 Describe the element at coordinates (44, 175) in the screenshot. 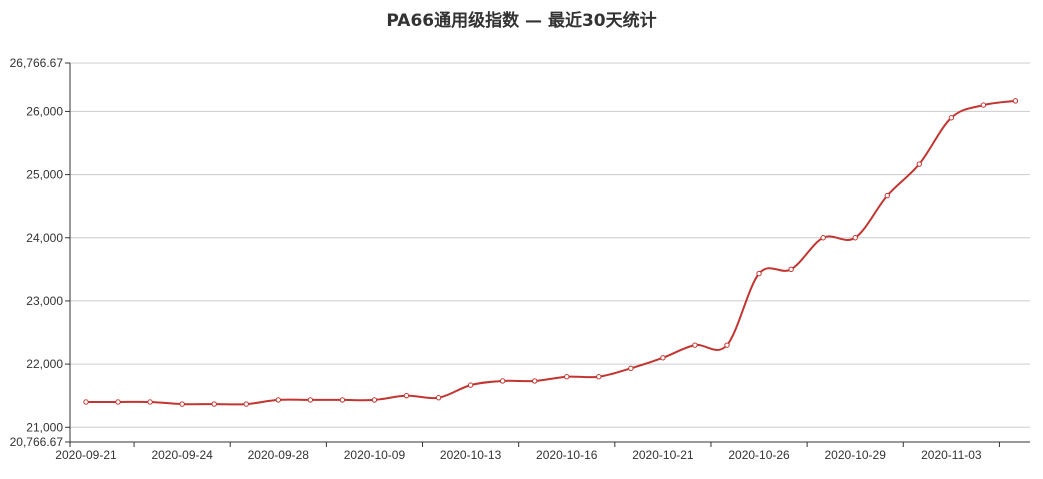

I see `y-tick-label: 25,000` at that location.